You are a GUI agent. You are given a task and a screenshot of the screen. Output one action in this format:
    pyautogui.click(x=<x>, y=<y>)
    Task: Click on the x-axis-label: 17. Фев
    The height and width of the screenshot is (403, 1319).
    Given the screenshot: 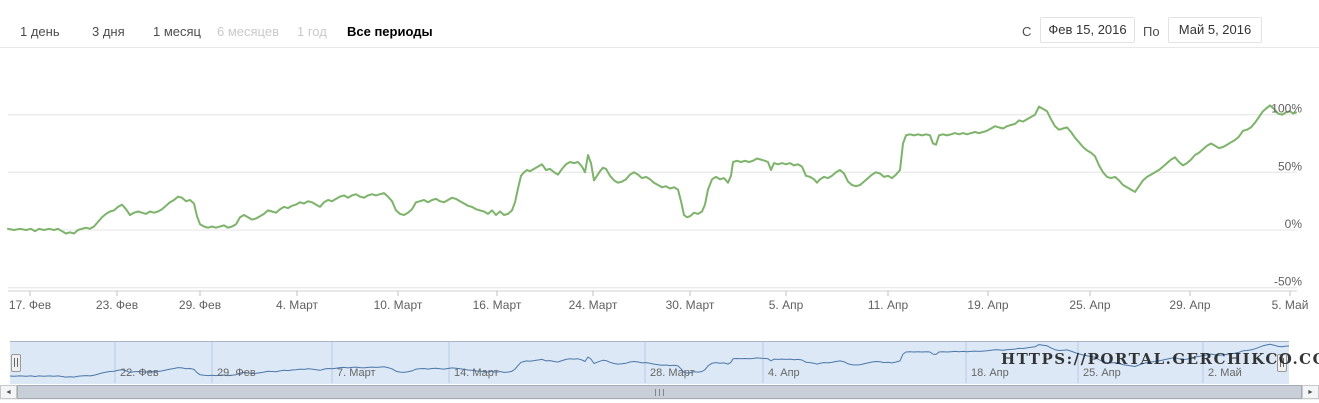 What is the action you would take?
    pyautogui.click(x=30, y=305)
    